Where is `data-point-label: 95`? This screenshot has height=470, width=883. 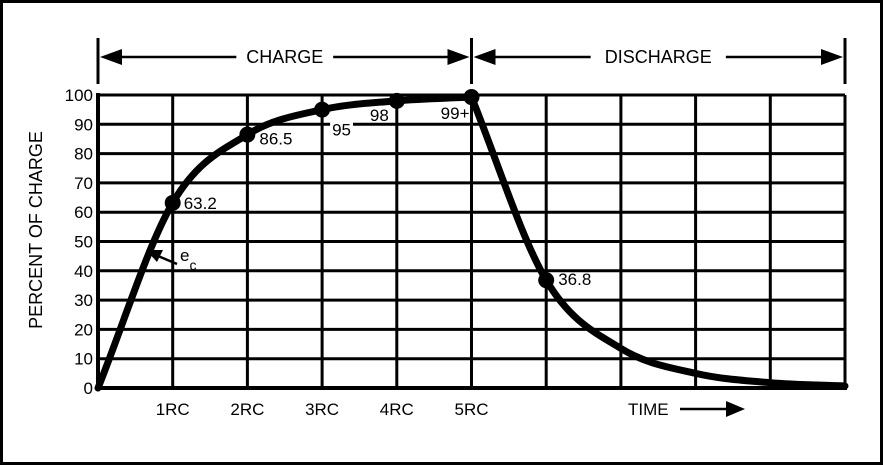
data-point-label: 95 is located at coordinates (341, 130).